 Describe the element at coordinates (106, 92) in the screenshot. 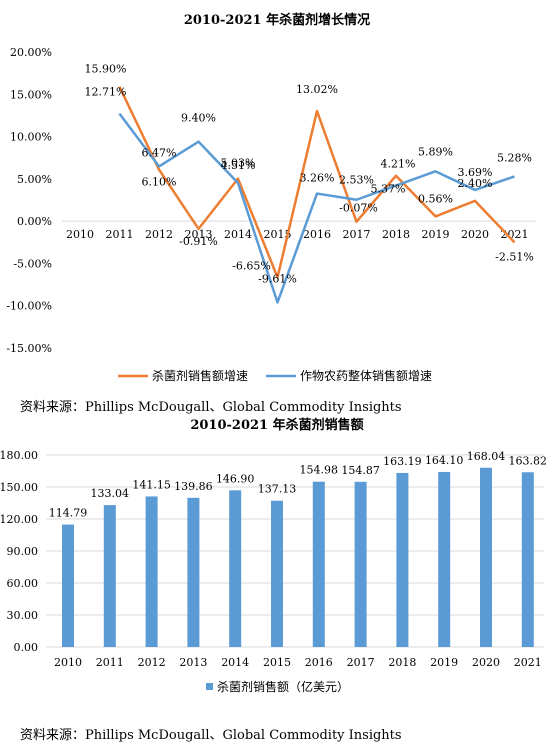

I see `data-label: 12.71%` at that location.